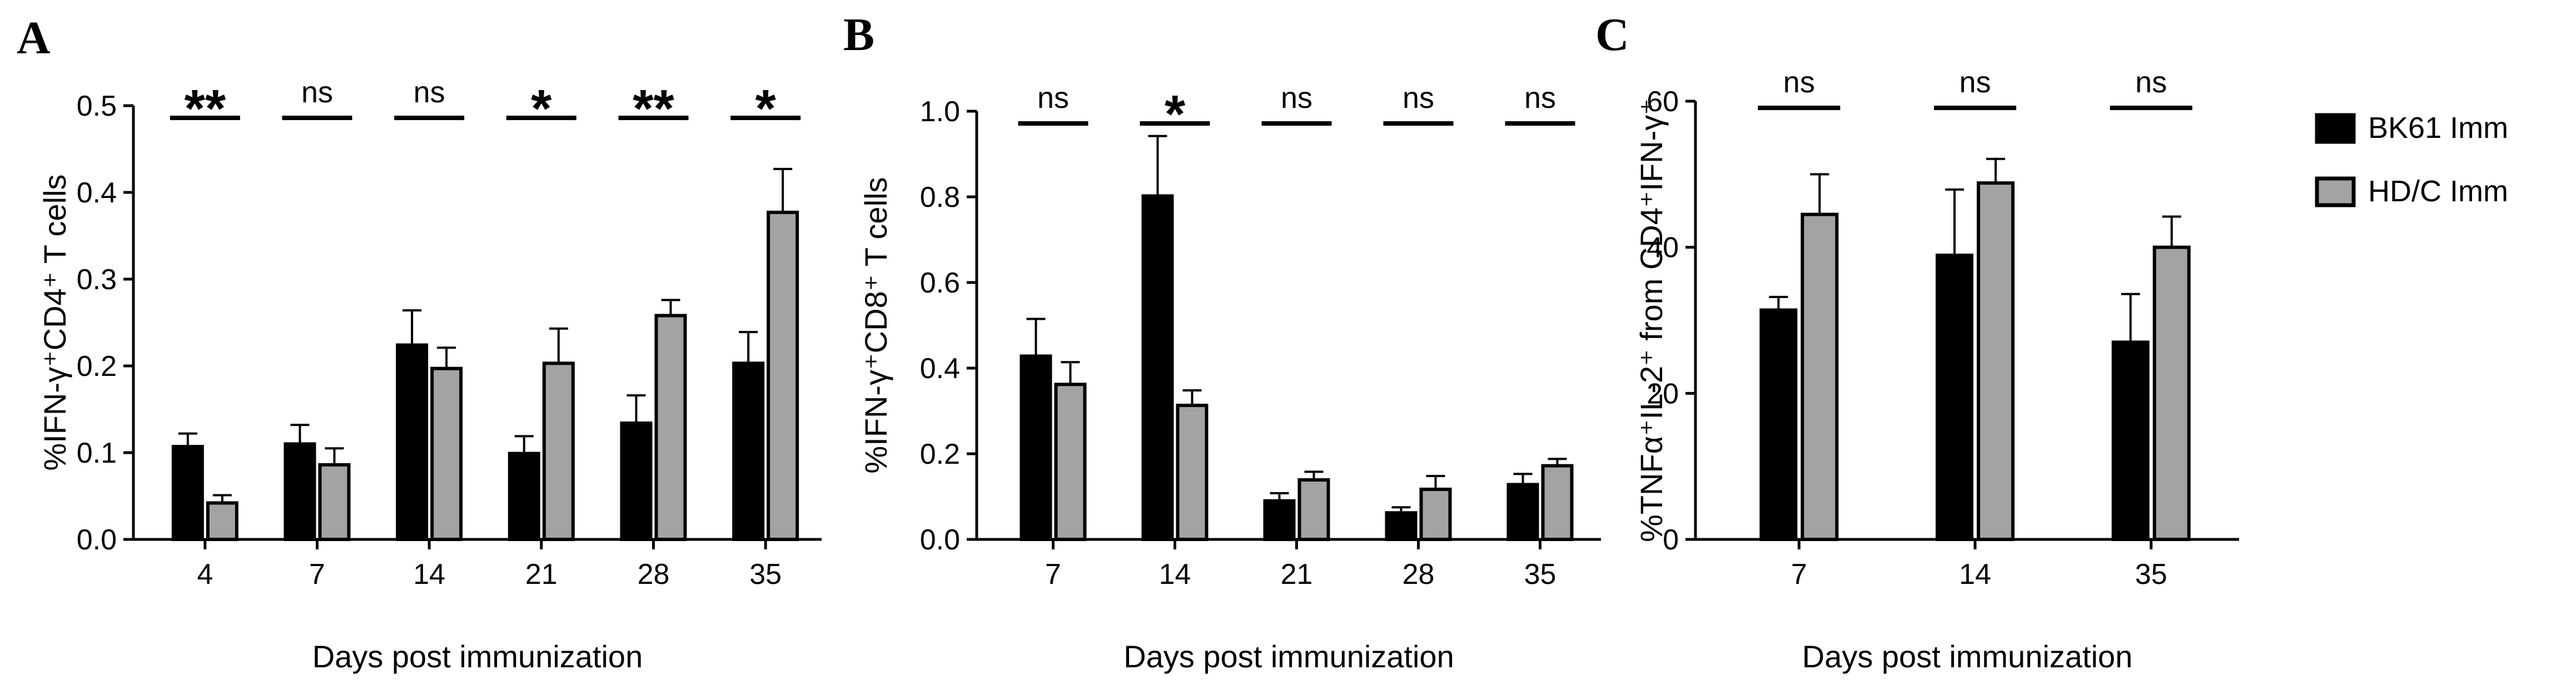 The width and height of the screenshot is (2576, 699). Describe the element at coordinates (34, 38) in the screenshot. I see `panel-a-letter: A` at that location.